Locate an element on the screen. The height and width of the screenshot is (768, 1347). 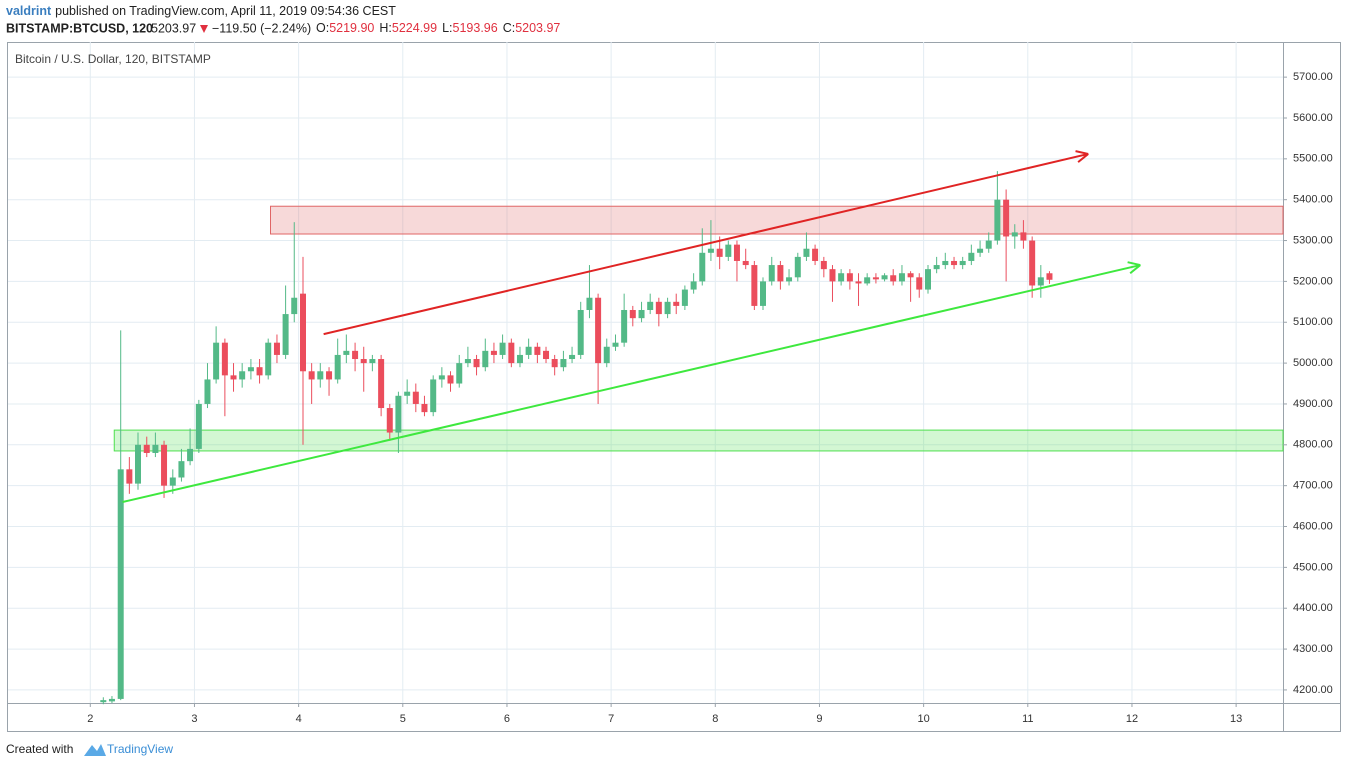
down-arrow is located at coordinates (204, 29).